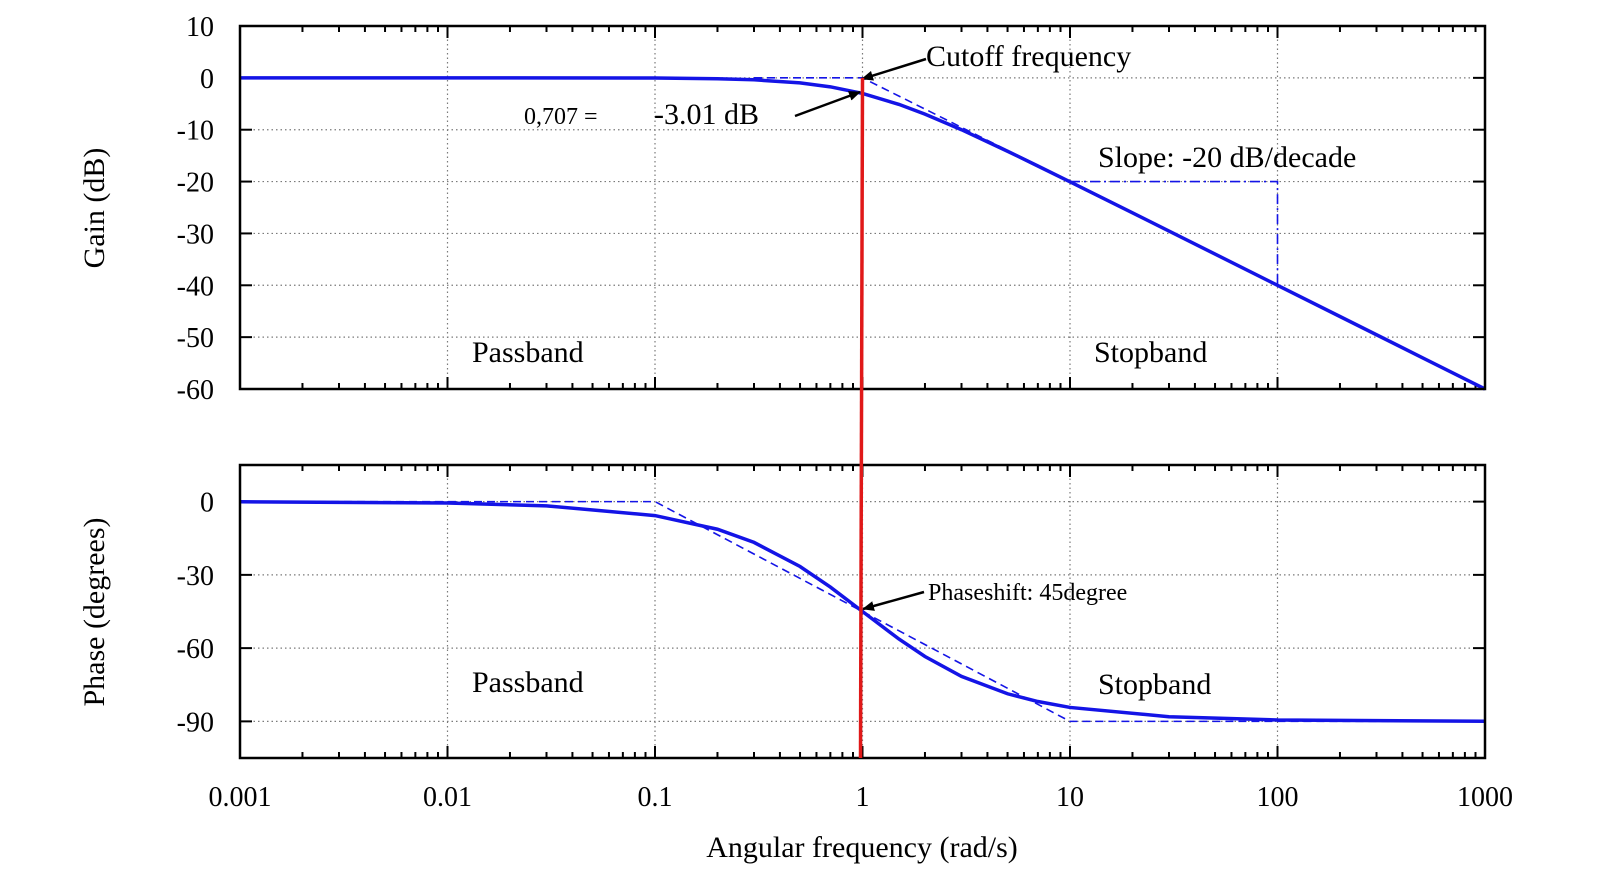 This screenshot has height=875, width=1600. I want to click on ratio-label: 0,707 =, so click(561, 117).